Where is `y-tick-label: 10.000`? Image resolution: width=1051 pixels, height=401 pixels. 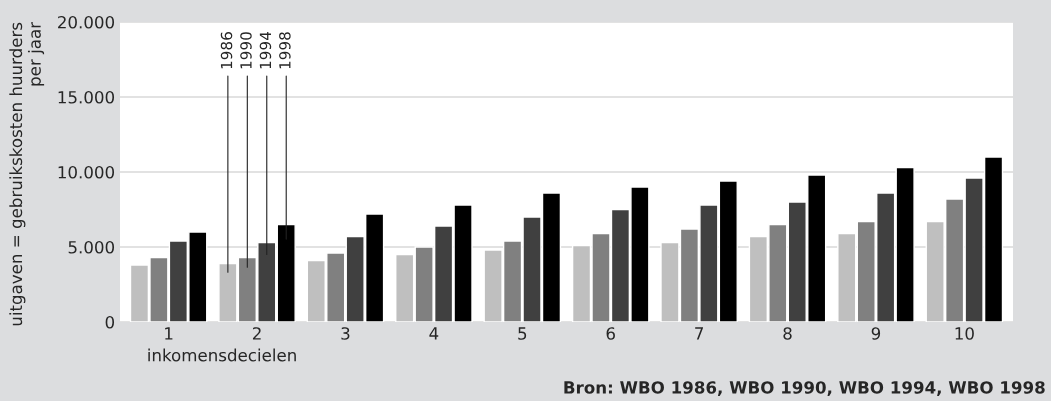
y-tick-label: 10.000 is located at coordinates (86, 172).